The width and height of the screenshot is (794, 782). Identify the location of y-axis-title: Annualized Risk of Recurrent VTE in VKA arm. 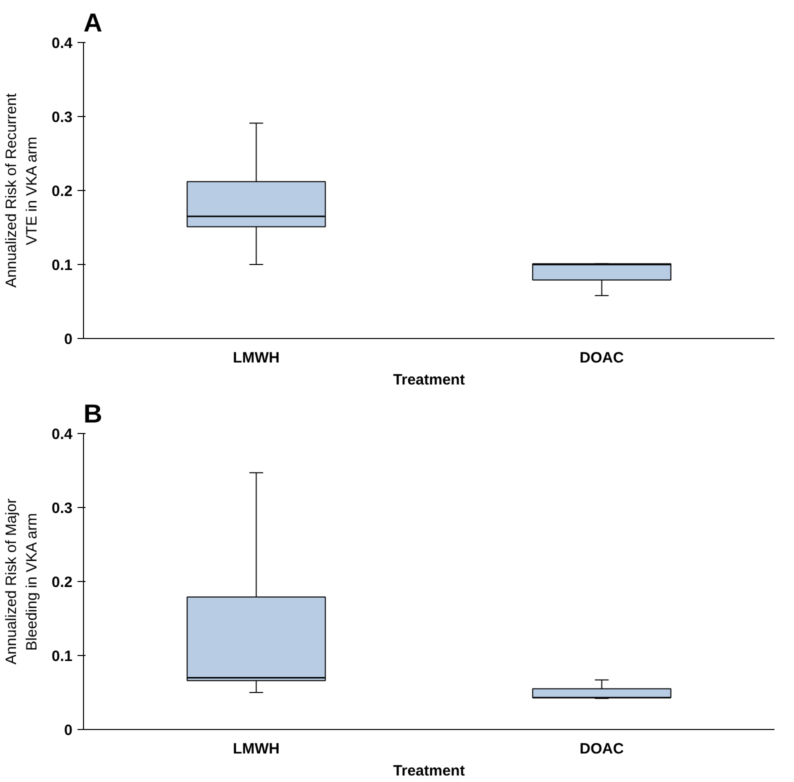
(22, 190).